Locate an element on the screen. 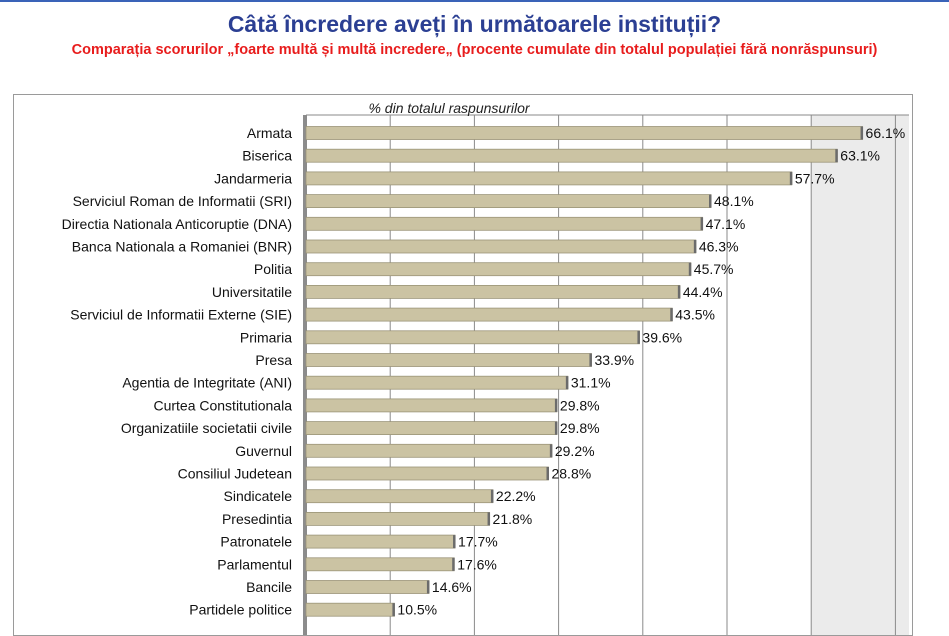 The image size is (949, 636). plot-background-panel is located at coordinates (860, 375).